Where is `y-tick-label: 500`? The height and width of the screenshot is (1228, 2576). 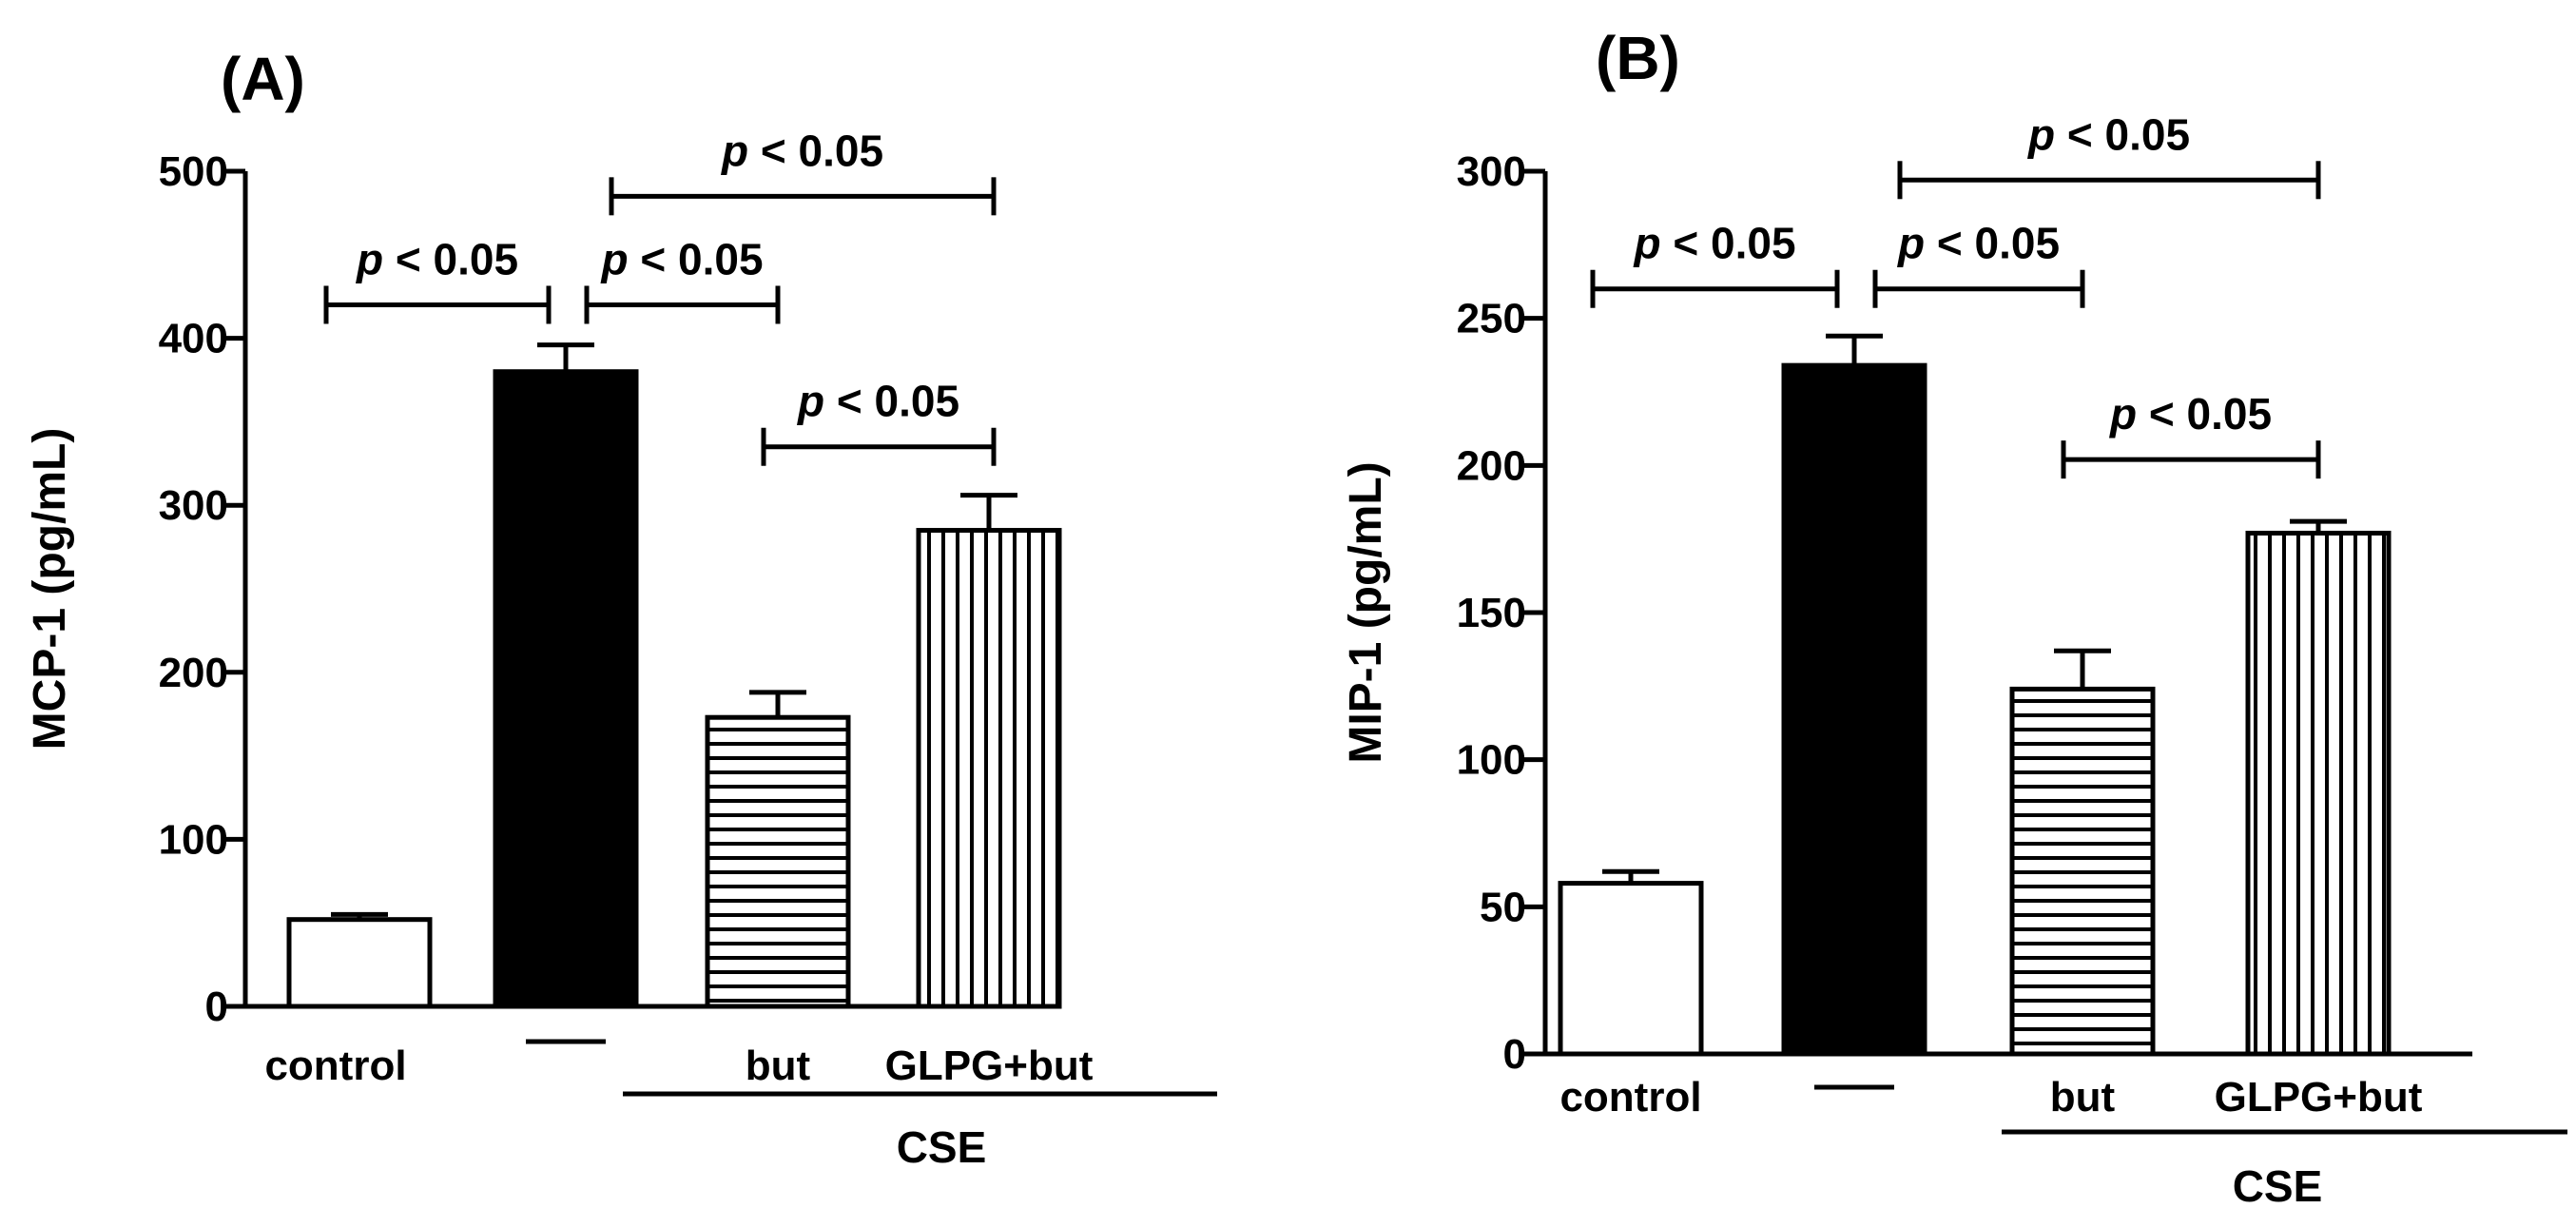
y-tick-label: 500 is located at coordinates (193, 171).